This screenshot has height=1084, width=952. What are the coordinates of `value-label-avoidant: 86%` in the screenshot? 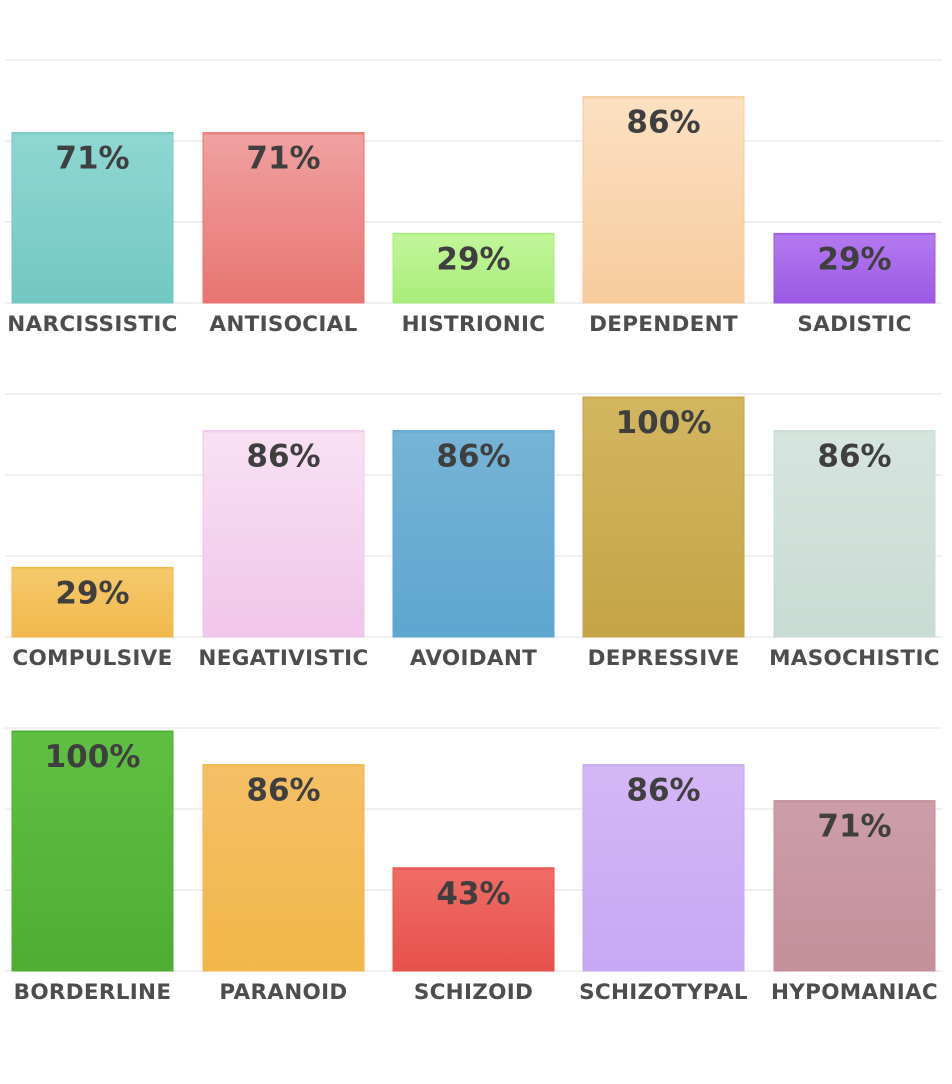 It's located at (473, 457).